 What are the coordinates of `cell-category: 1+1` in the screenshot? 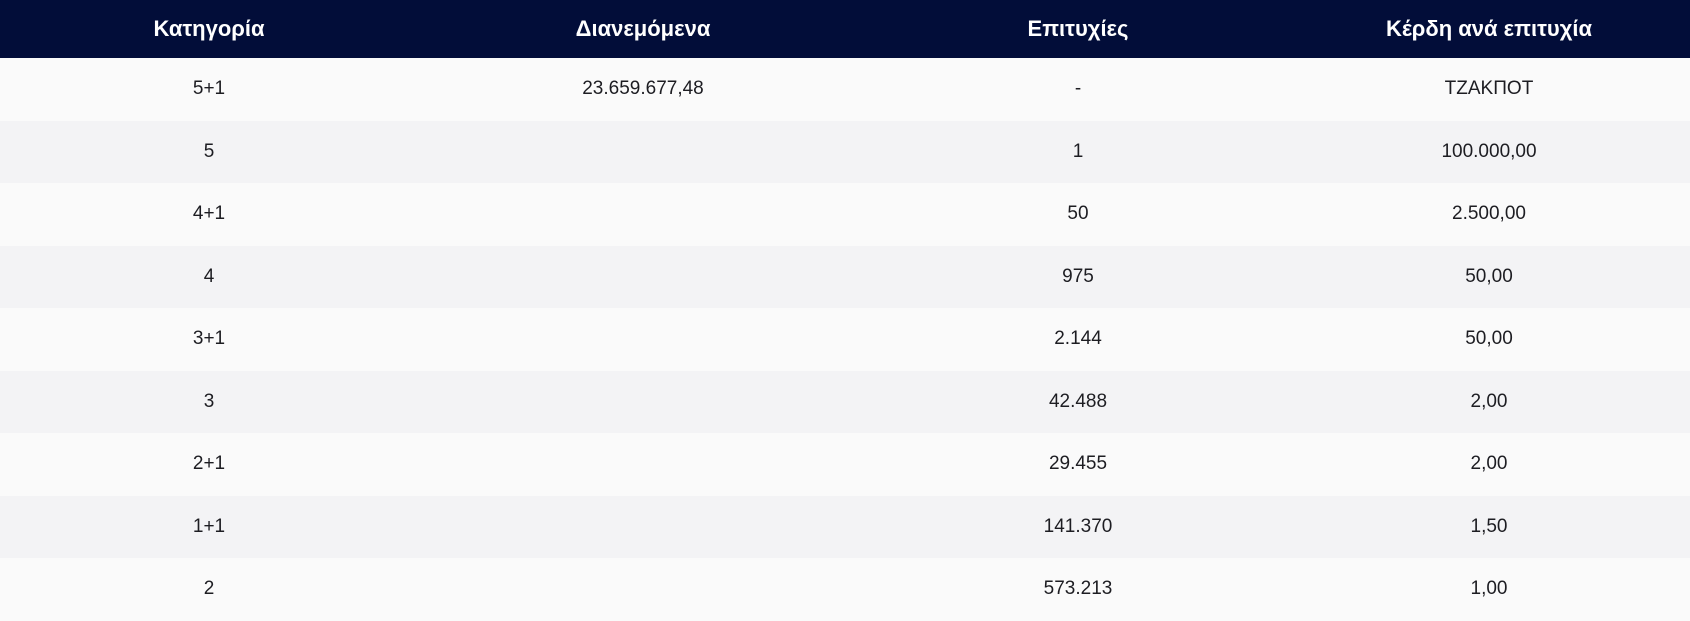 It's located at (209, 526).